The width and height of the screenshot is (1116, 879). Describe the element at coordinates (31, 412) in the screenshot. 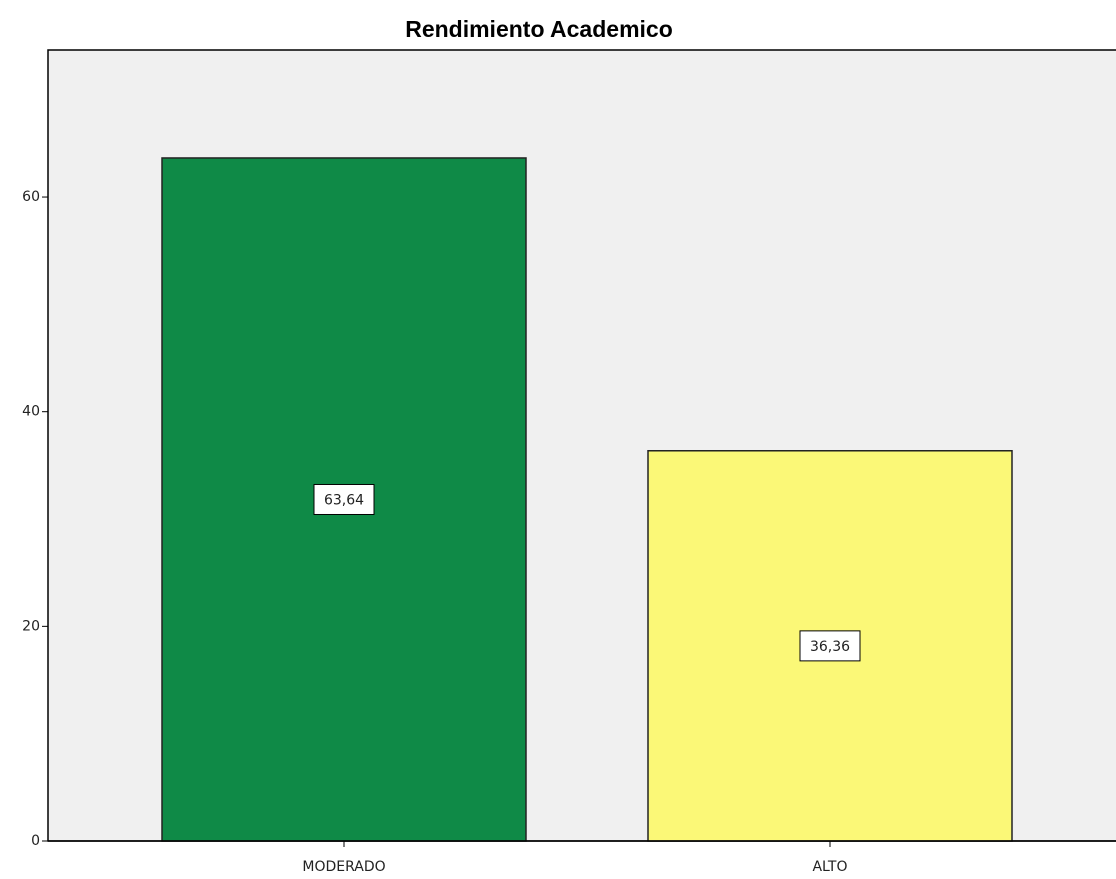

I see `y-tick-label: 40` at that location.